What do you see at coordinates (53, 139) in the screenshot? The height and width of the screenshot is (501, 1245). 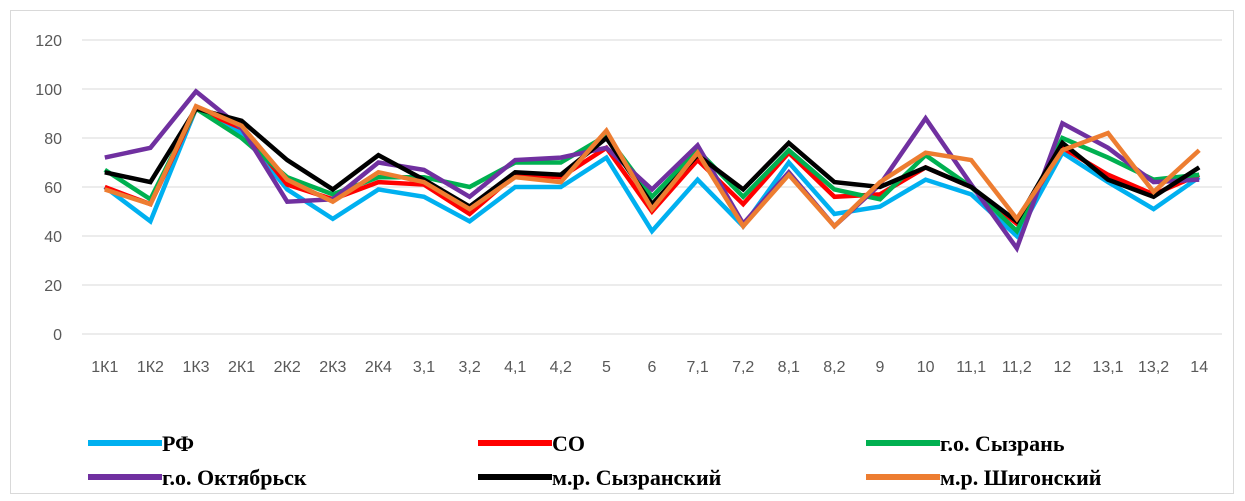 I see `y-tick-label: 80` at bounding box center [53, 139].